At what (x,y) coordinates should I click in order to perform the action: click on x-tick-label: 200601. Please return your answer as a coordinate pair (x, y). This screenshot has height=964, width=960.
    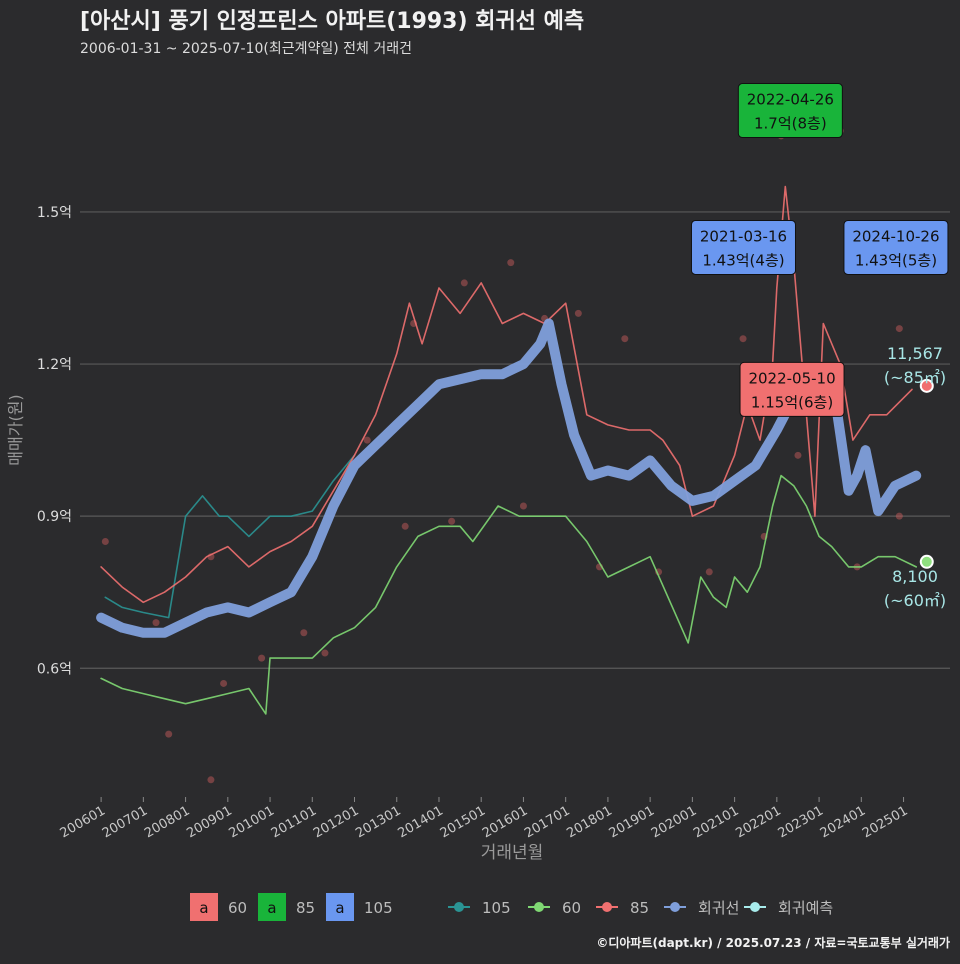
    Looking at the image, I should click on (83, 822).